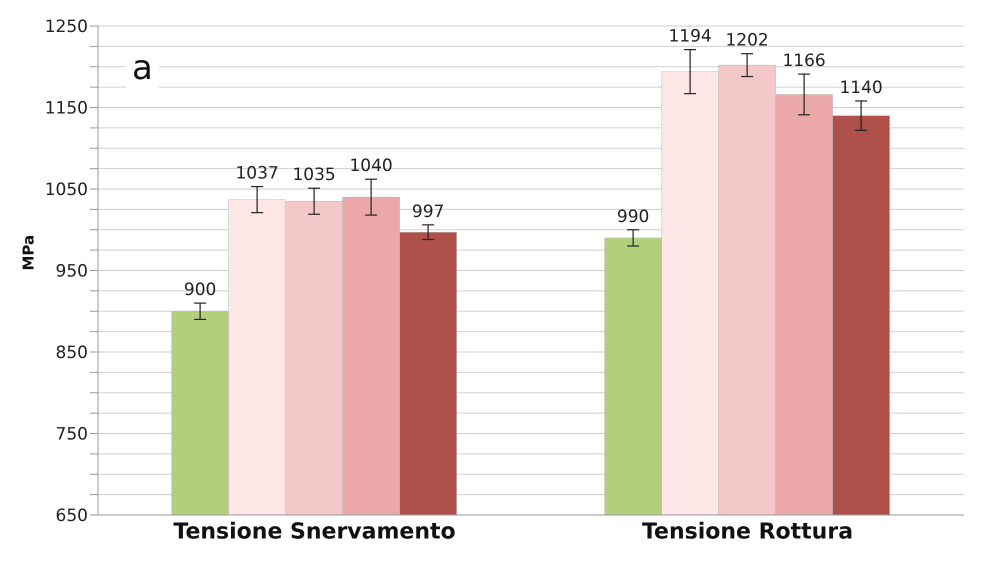 The height and width of the screenshot is (583, 992). What do you see at coordinates (428, 212) in the screenshot?
I see `data-label: 997` at bounding box center [428, 212].